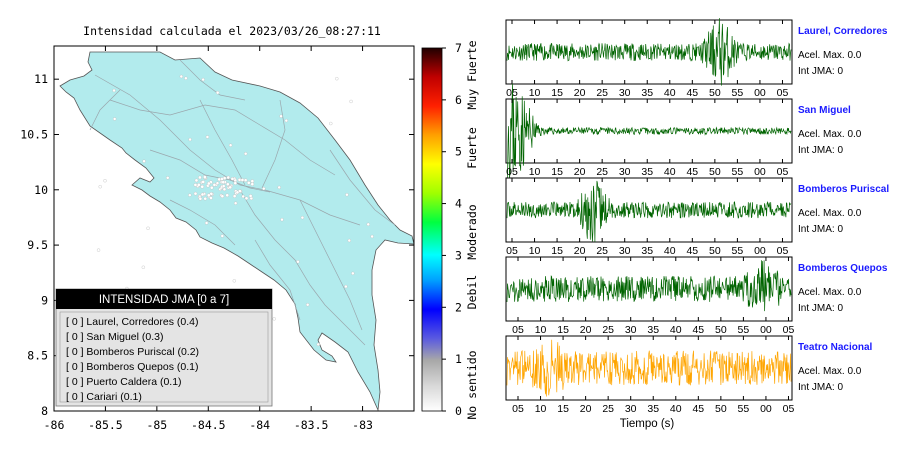 Image resolution: width=910 pixels, height=460 pixels. Describe the element at coordinates (362, 425) in the screenshot. I see `map-x-tick-label: -83` at that location.